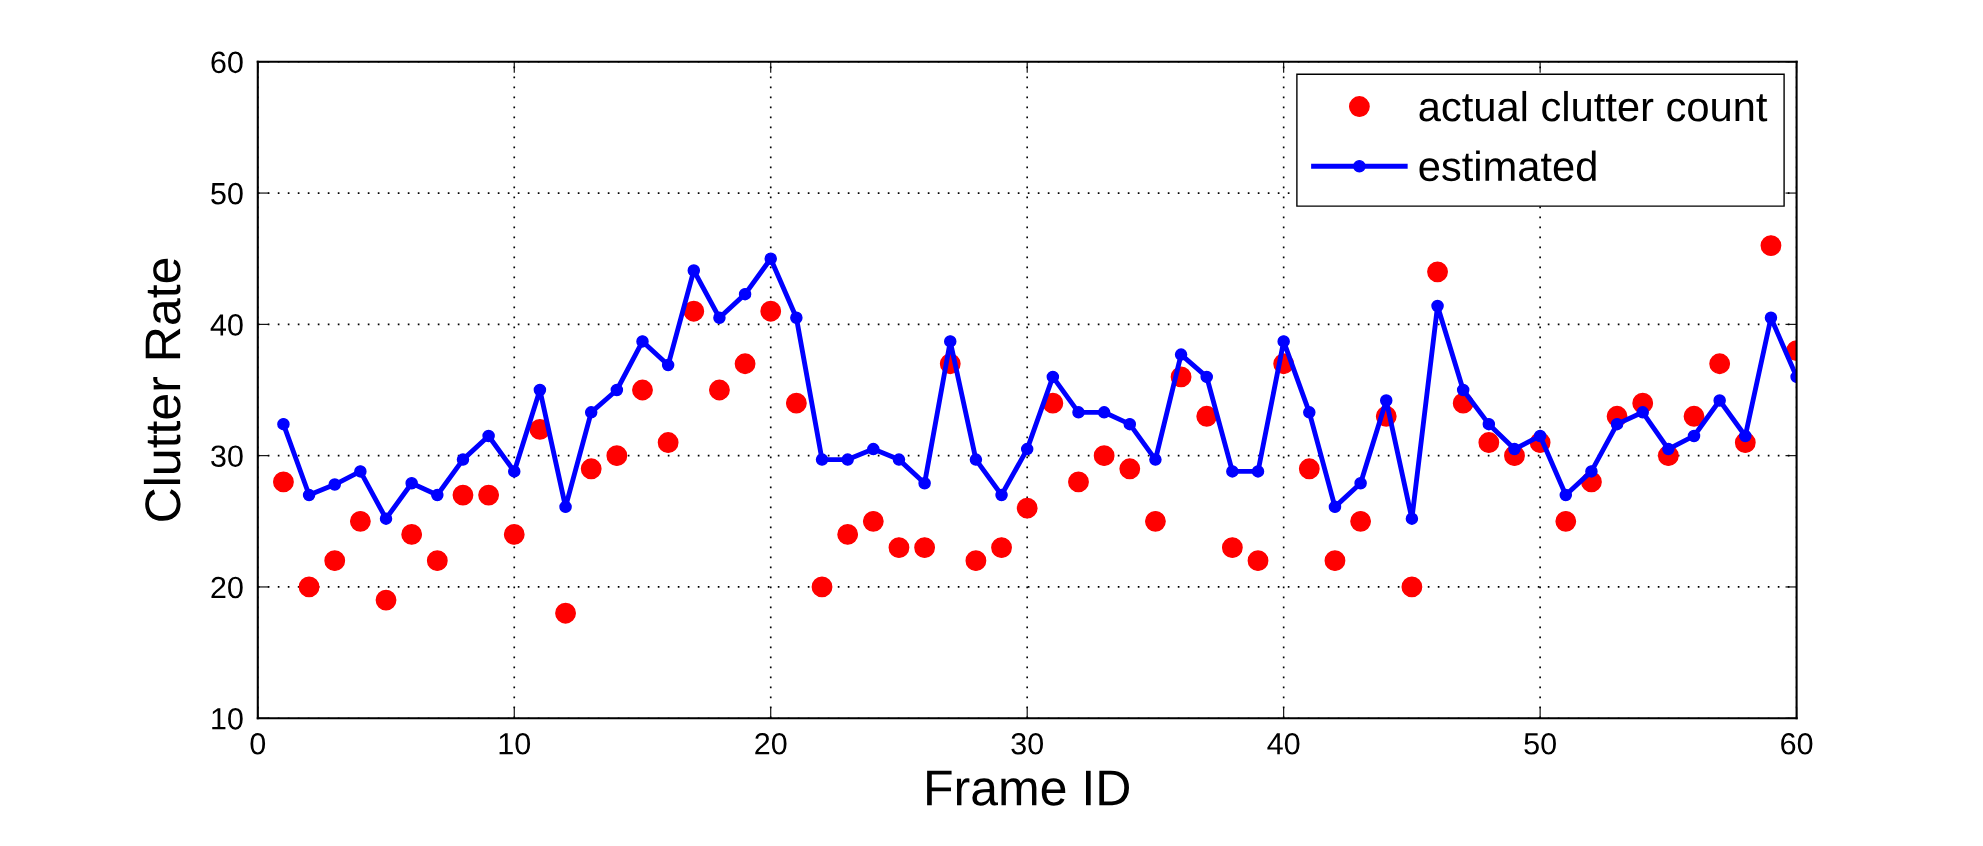  I want to click on x-tick-label: 10, so click(515, 743).